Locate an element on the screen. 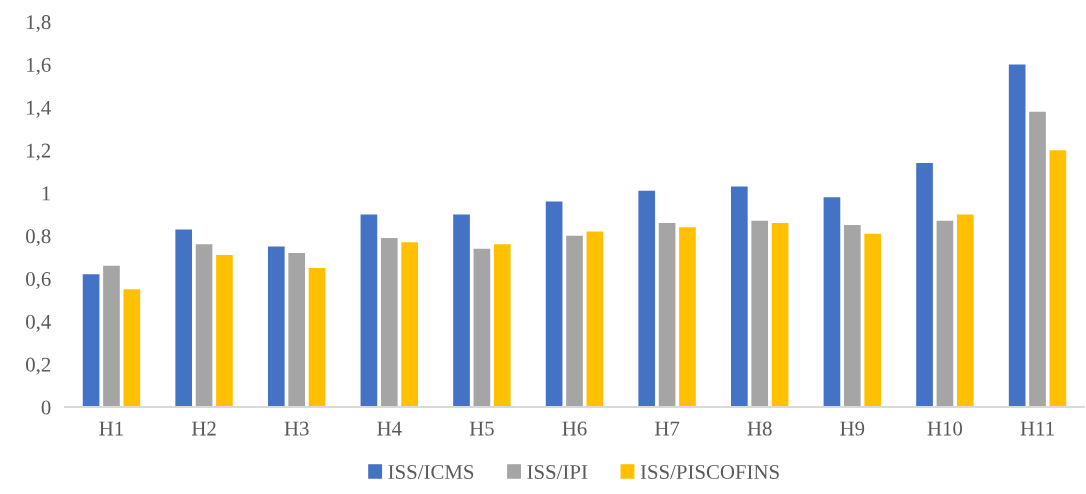 This screenshot has width=1086, height=494. y-tick-label: 0 is located at coordinates (46, 407).